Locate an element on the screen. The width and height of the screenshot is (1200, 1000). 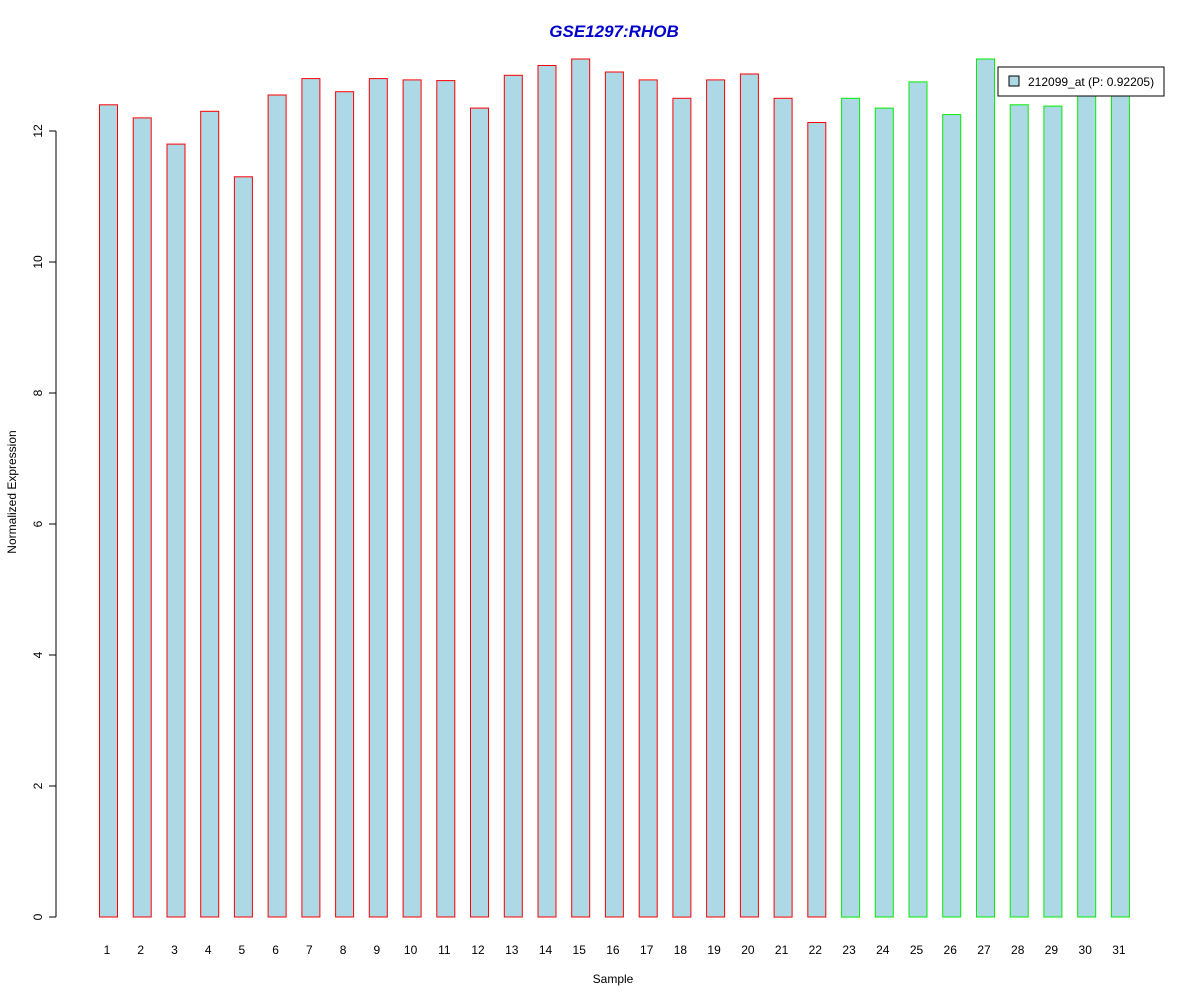
x-tick-label: 28 is located at coordinates (1018, 950).